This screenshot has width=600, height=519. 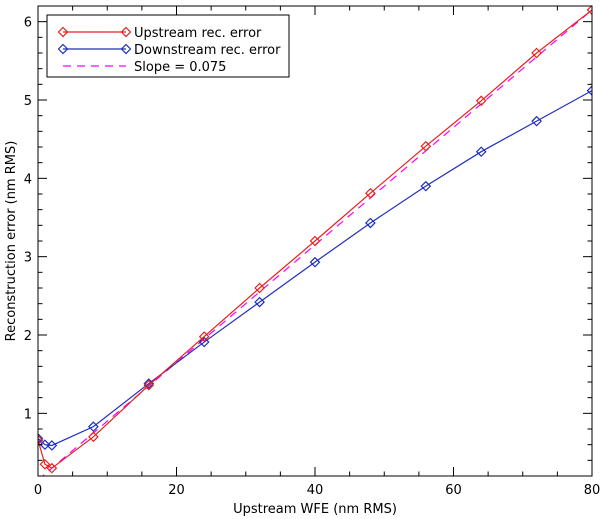 What do you see at coordinates (28, 336) in the screenshot?
I see `y-tick-label: 2` at bounding box center [28, 336].